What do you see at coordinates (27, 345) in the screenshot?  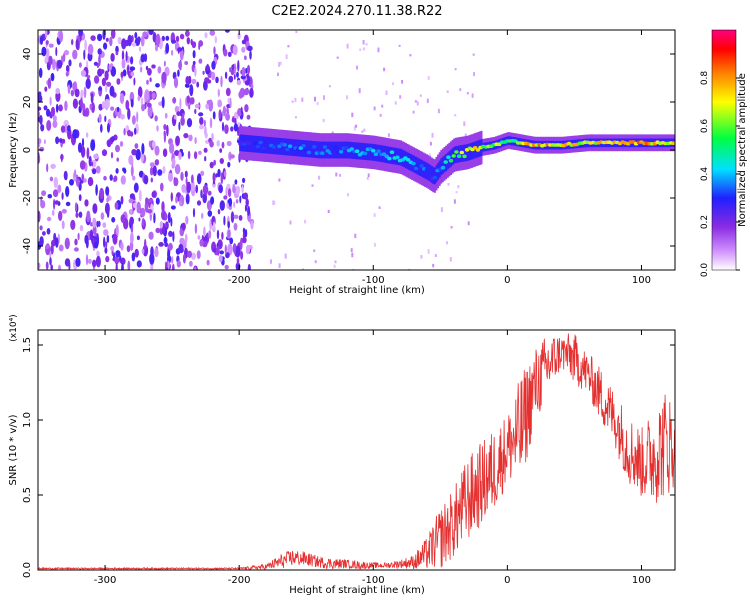 I see `y-tick-label: 1.5` at bounding box center [27, 345].